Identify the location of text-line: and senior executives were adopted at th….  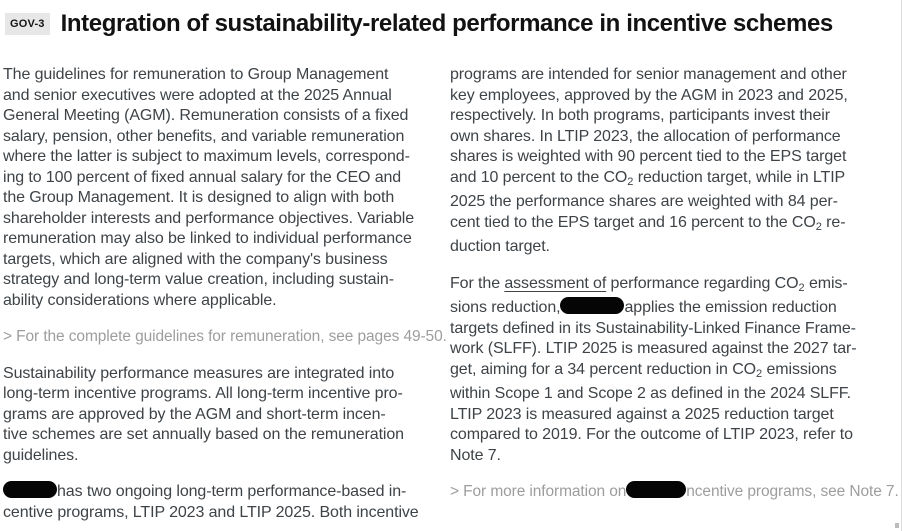
(197, 95).